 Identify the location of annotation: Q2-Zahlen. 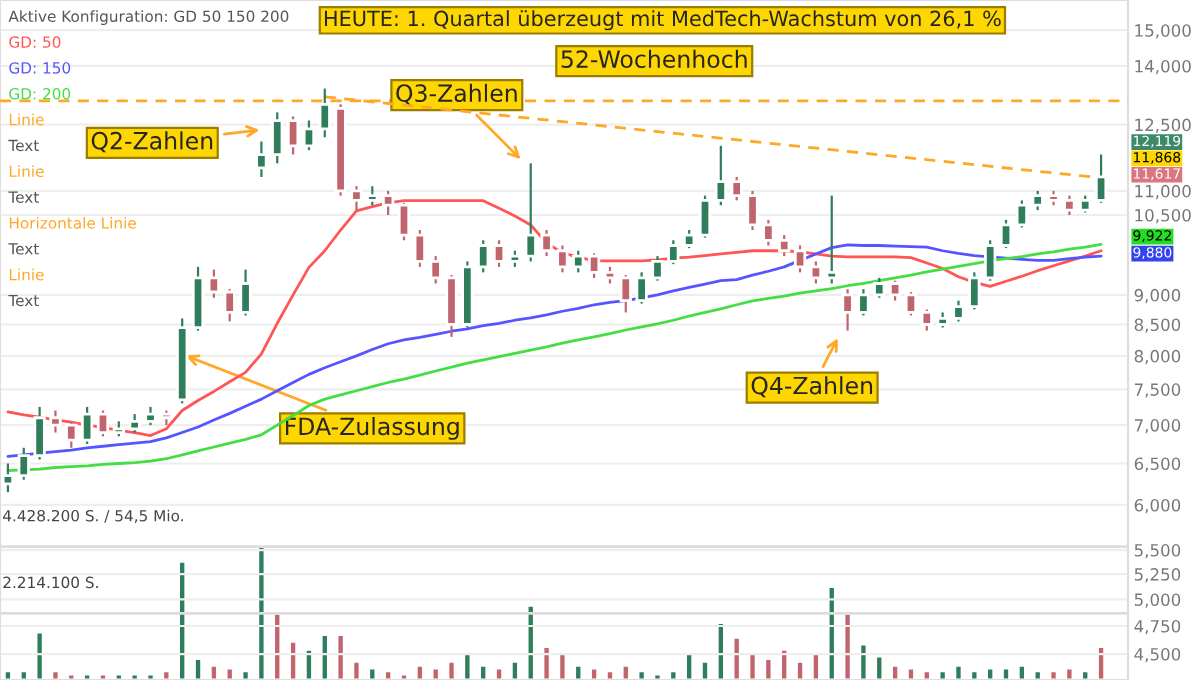
(152, 142).